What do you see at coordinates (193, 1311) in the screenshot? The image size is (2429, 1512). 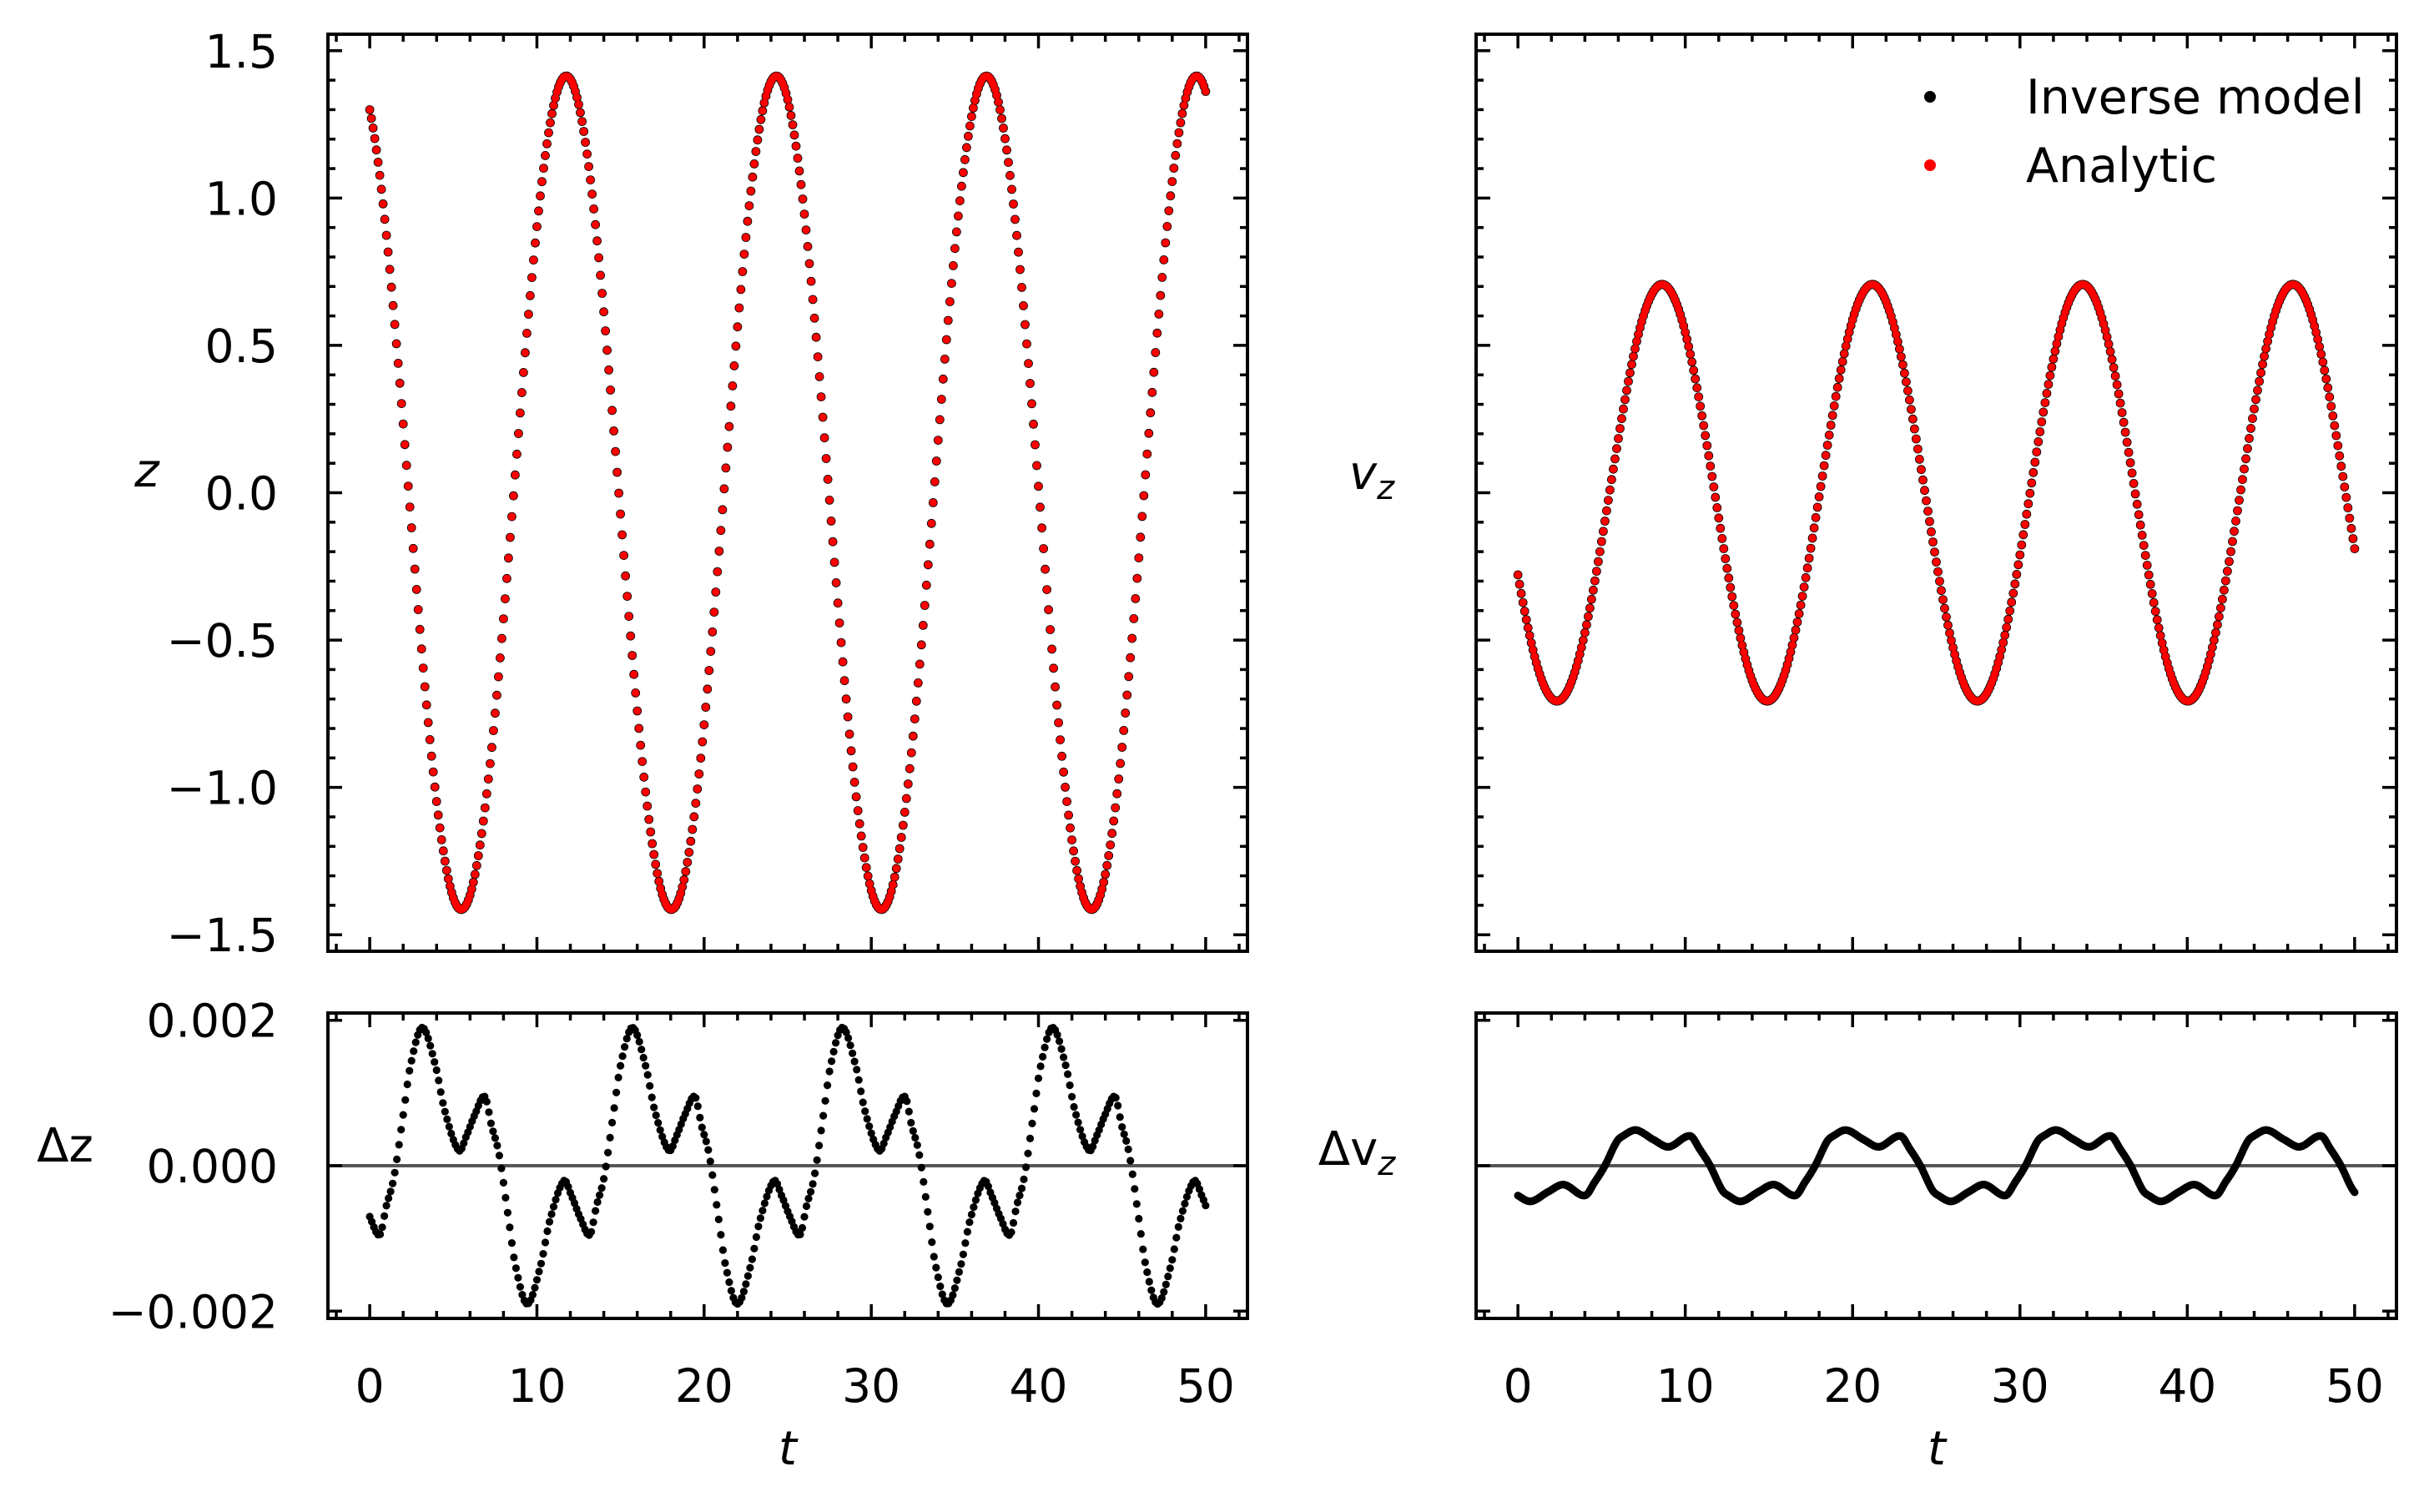 I see `y-tick-label: −0.002` at bounding box center [193, 1311].